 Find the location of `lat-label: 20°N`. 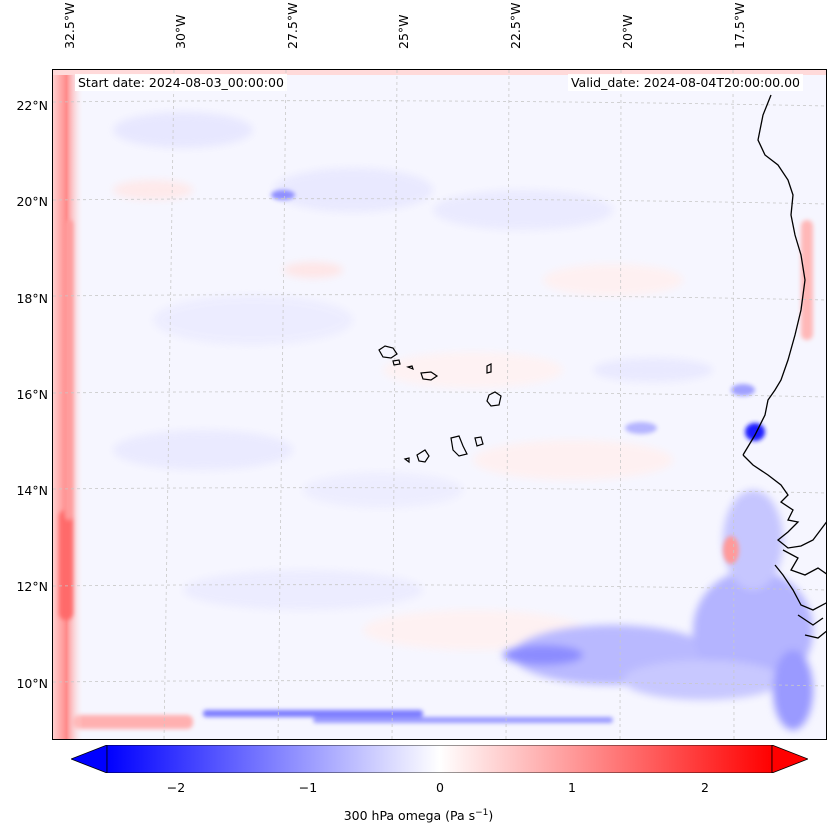

lat-label: 20°N is located at coordinates (32, 201).